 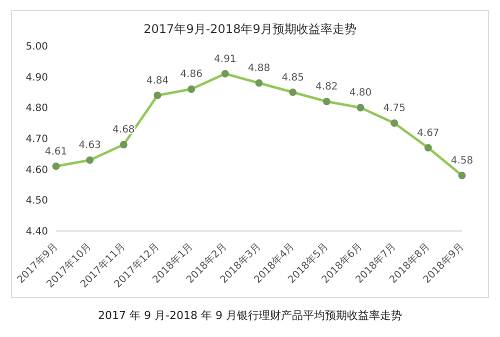 What do you see at coordinates (89, 146) in the screenshot?
I see `data-label: 4.63` at bounding box center [89, 146].